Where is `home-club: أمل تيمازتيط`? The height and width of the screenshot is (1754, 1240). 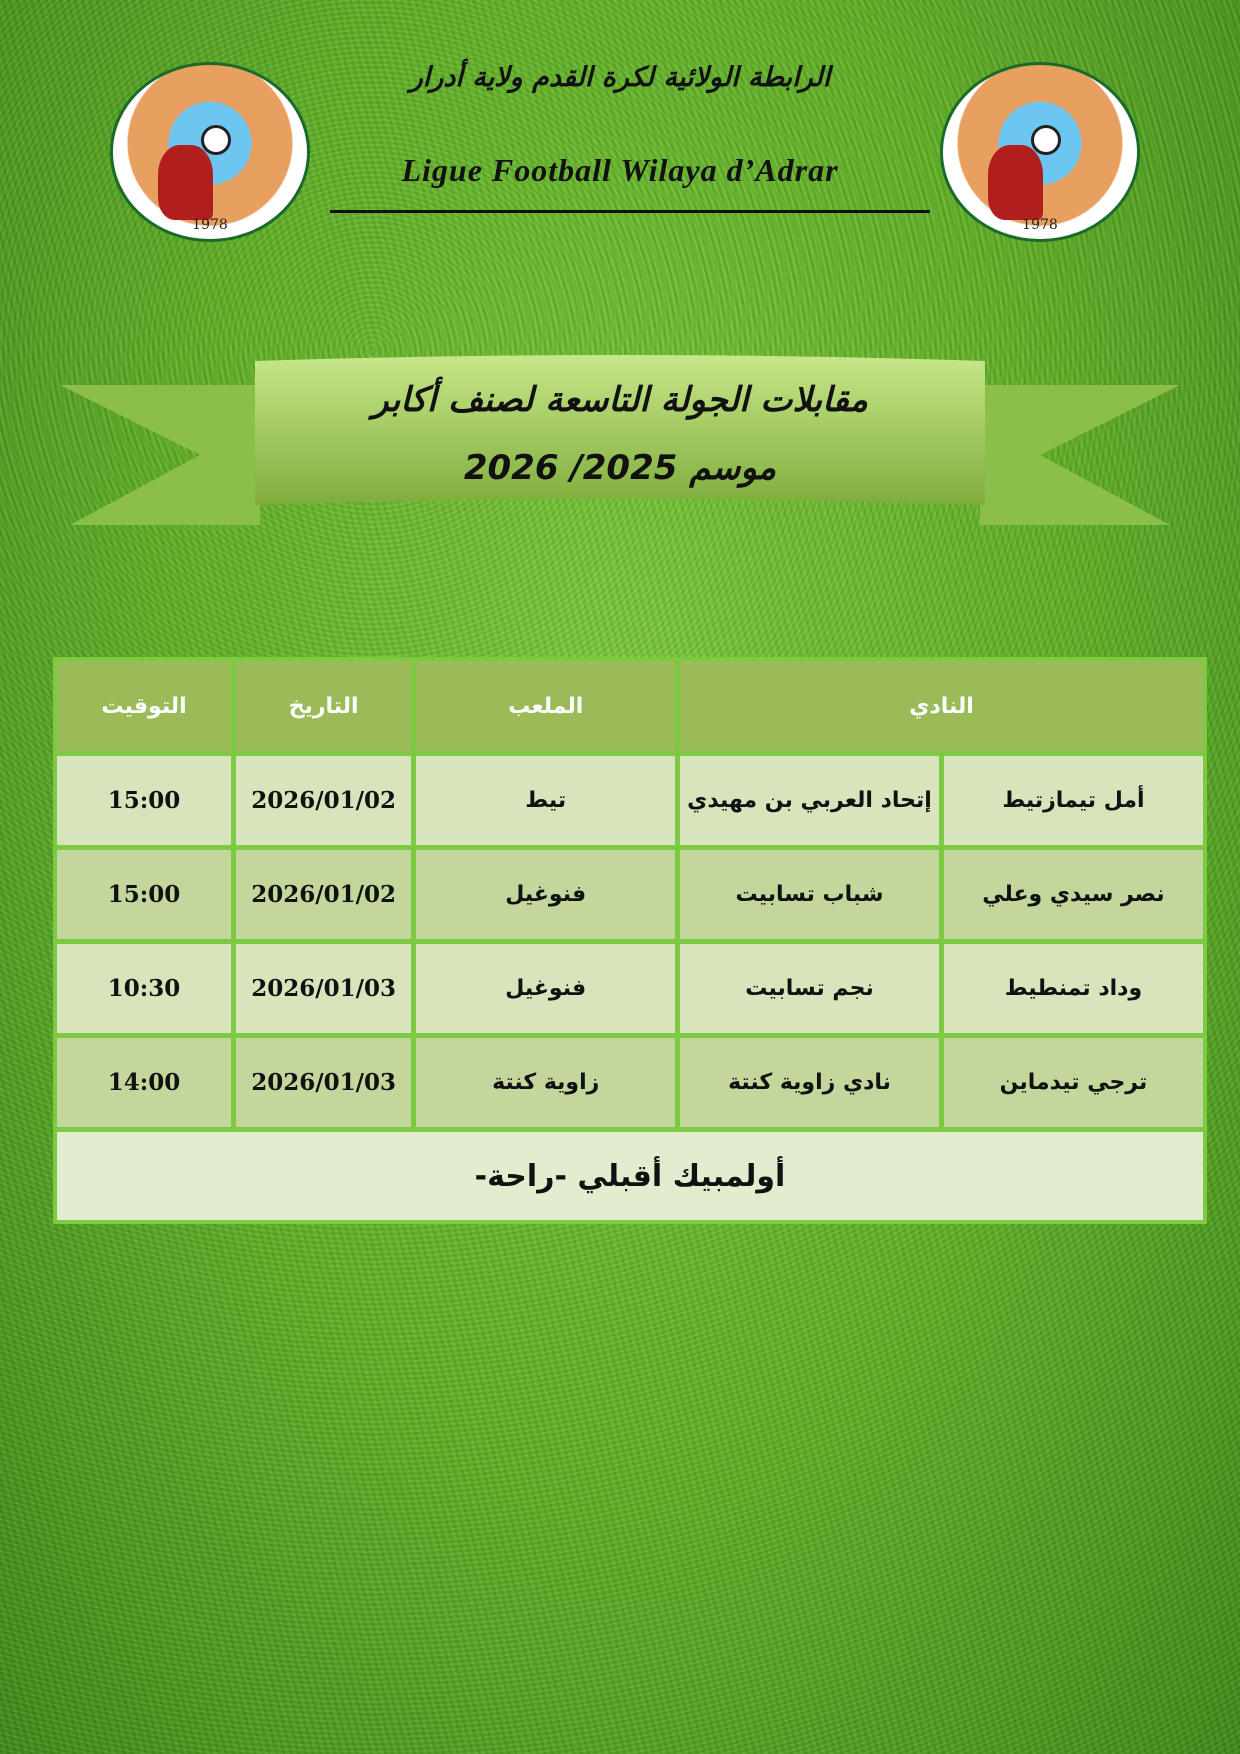 home-club: أمل تيمازتيط is located at coordinates (1073, 800).